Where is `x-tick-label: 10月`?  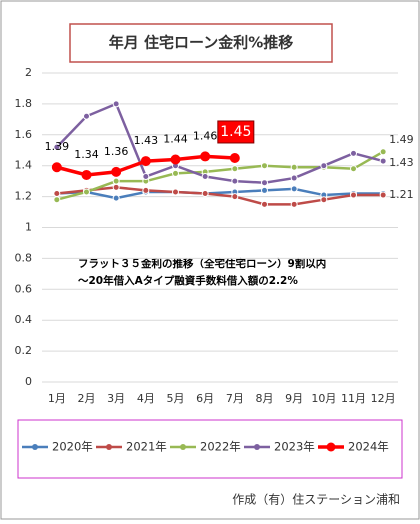 x-tick-label: 10月 is located at coordinates (323, 398).